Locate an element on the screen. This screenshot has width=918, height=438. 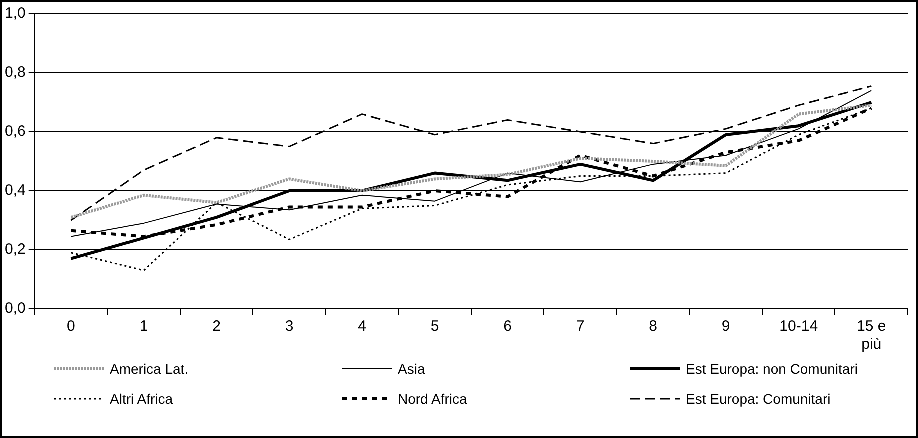
y-tick-label: 0,8 is located at coordinates (15, 73).